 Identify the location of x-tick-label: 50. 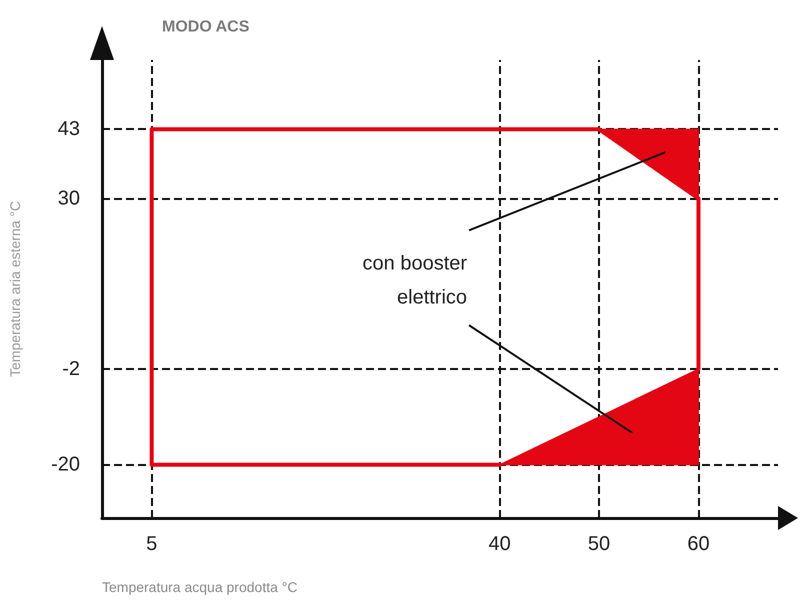
(599, 544).